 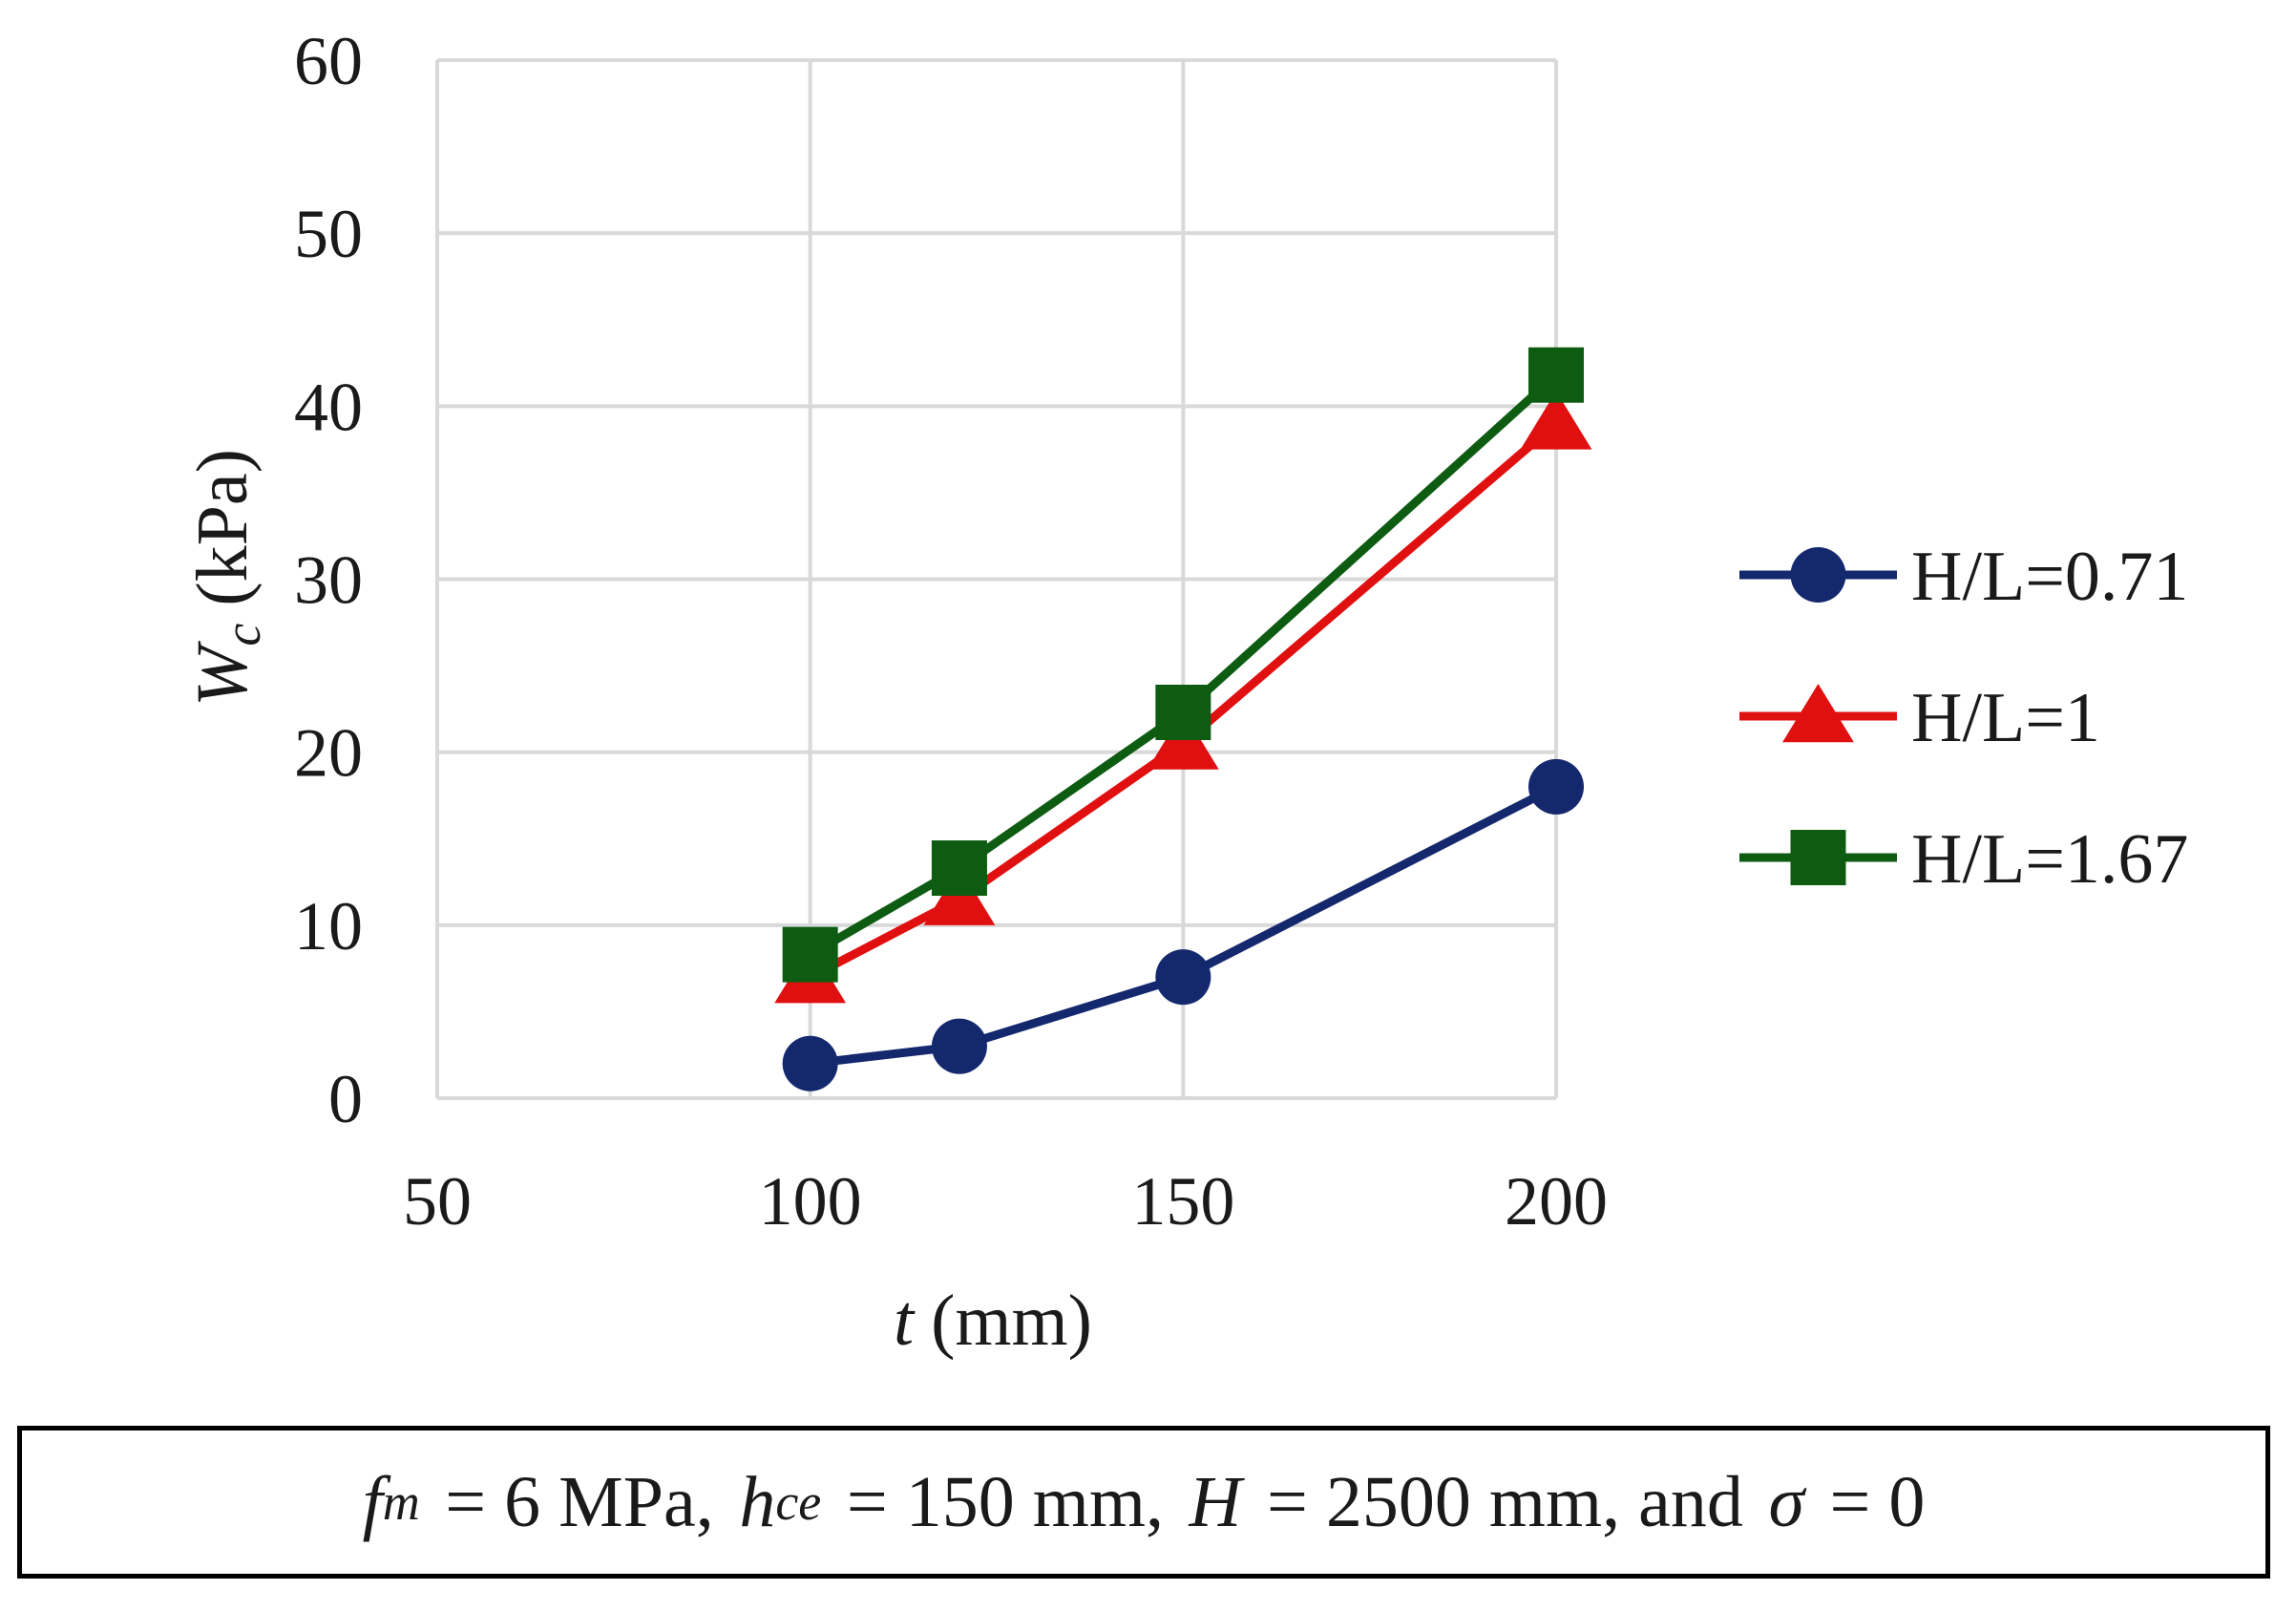 I want to click on legend: H/L=0.71 H/L=1 H/L=1.67, so click(x=1964, y=718).